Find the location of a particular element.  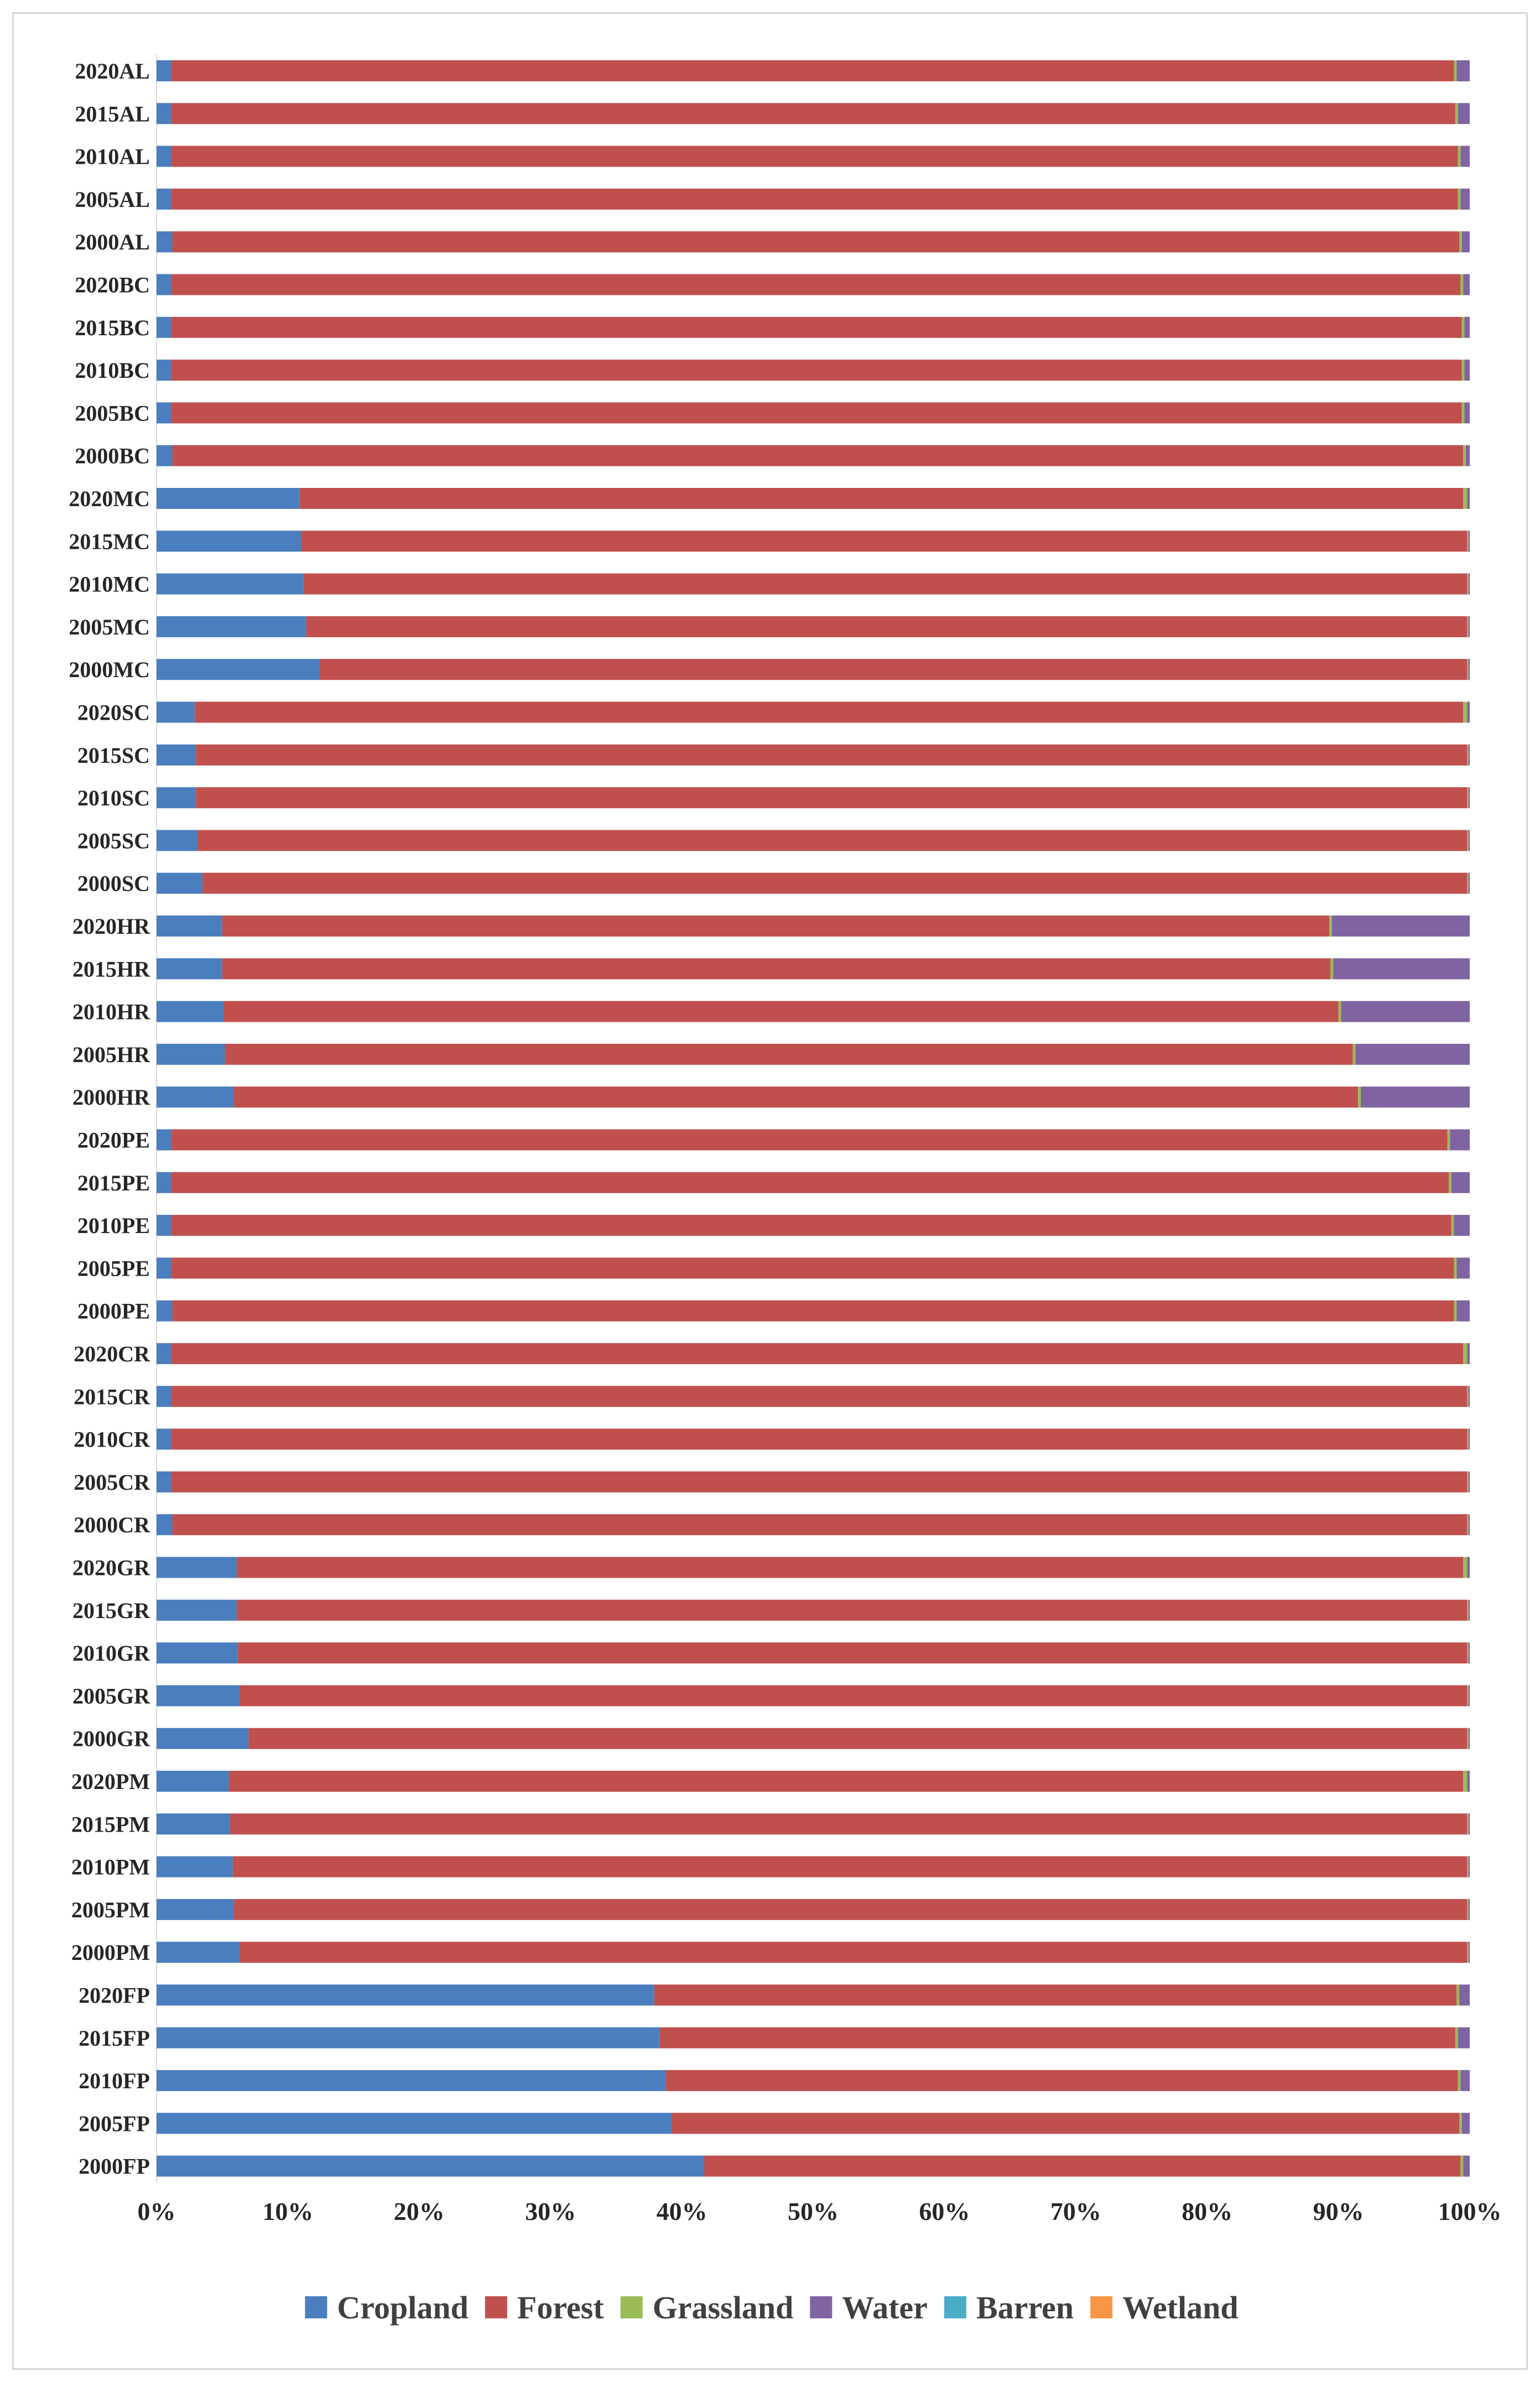

bar-2005al-cropland is located at coordinates (164, 199).